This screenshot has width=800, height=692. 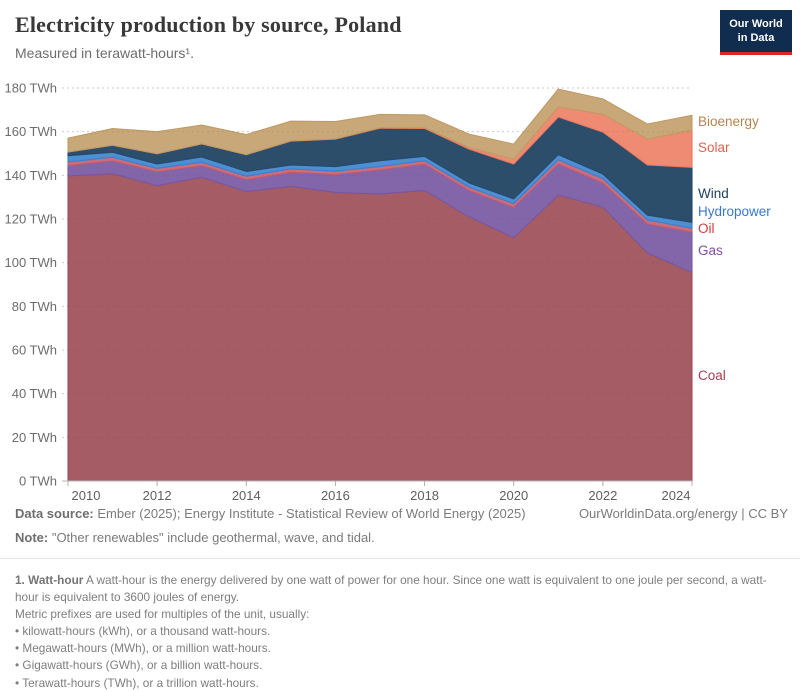 What do you see at coordinates (710, 251) in the screenshot?
I see `legend-label-gas: Gas` at bounding box center [710, 251].